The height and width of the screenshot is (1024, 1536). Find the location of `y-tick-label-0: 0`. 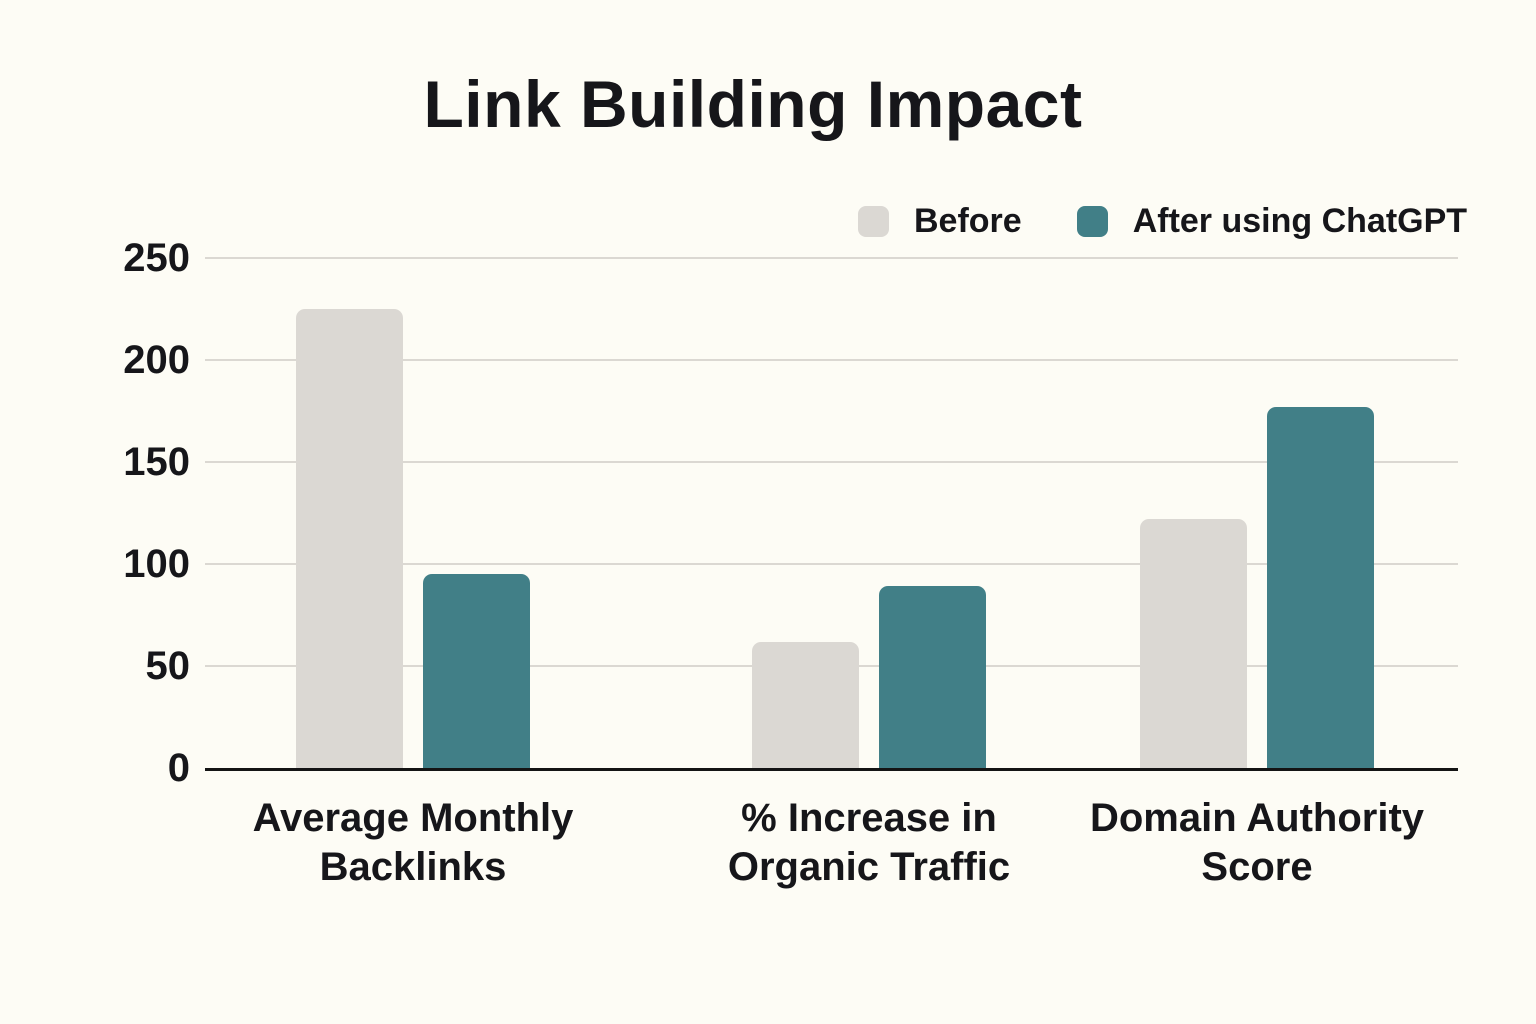

y-tick-label-0: 0 is located at coordinates (178, 768).